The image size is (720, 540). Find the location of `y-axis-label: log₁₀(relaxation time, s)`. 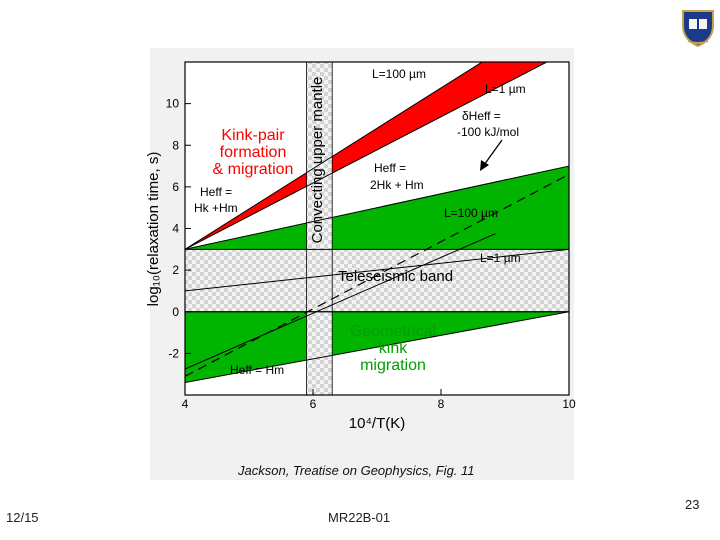

y-axis-label: log₁₀(relaxation time, s) is located at coordinates (153, 229).